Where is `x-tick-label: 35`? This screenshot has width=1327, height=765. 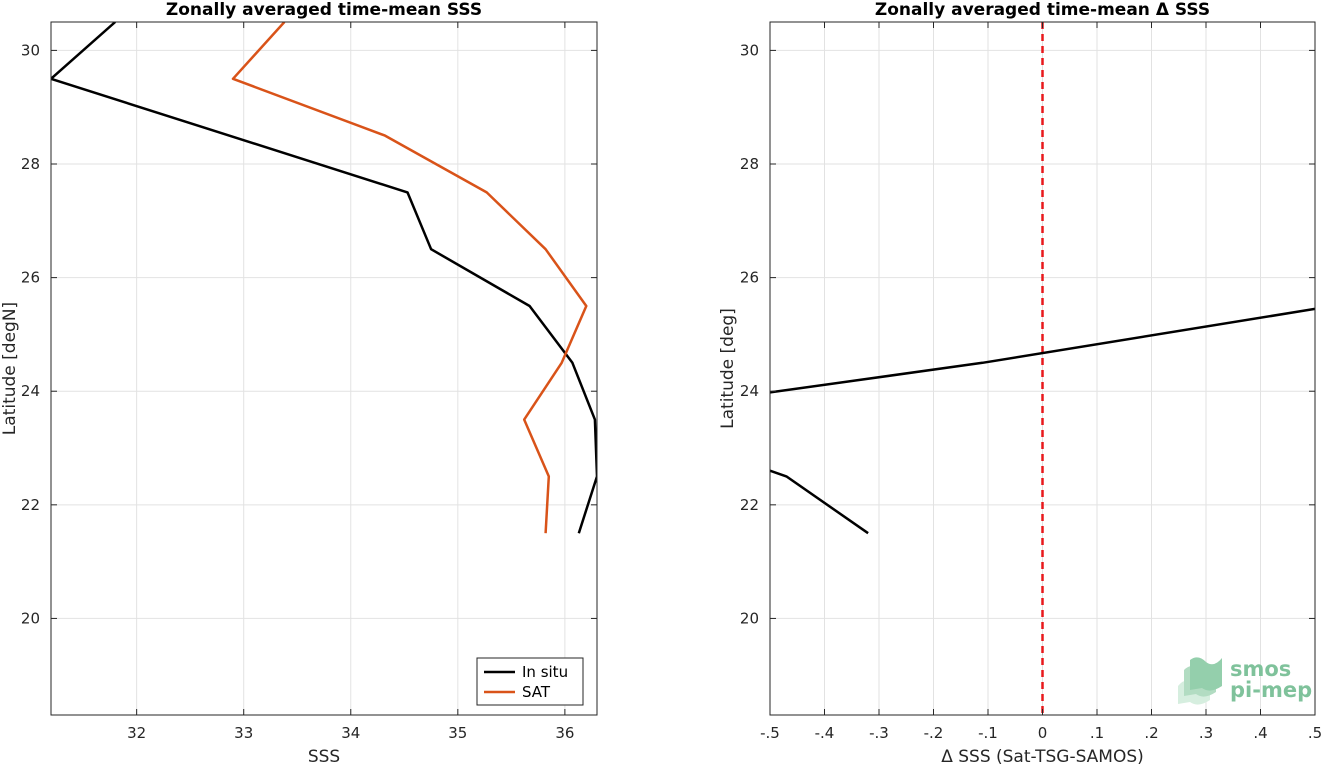
x-tick-label: 35 is located at coordinates (457, 733).